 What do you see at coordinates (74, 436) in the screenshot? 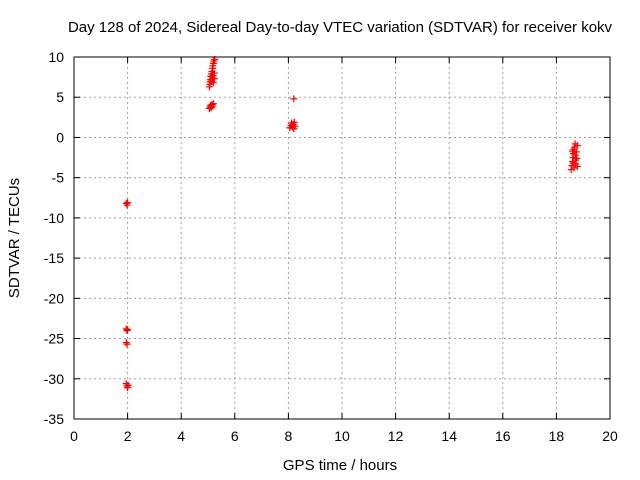
I see `x-tick-label: 0` at bounding box center [74, 436].